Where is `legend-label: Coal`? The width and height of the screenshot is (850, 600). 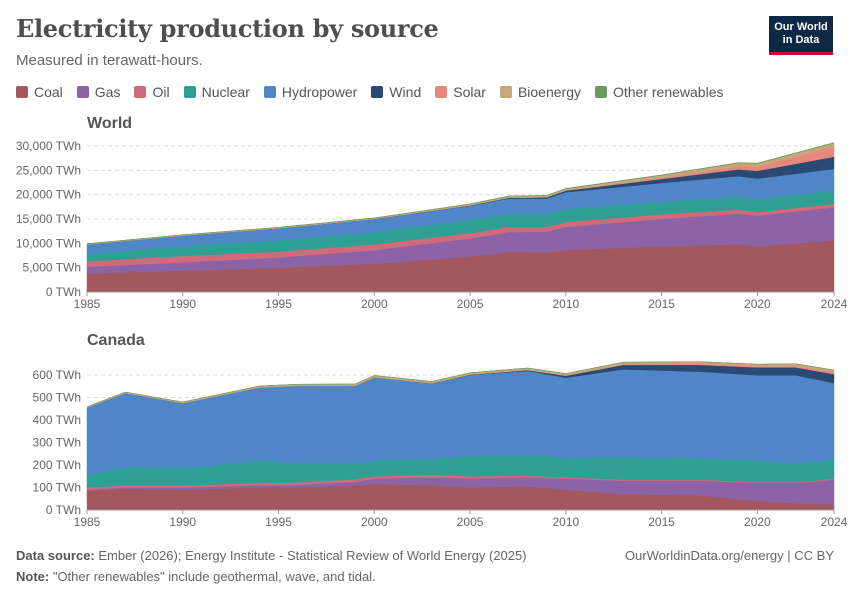 legend-label: Coal is located at coordinates (48, 92).